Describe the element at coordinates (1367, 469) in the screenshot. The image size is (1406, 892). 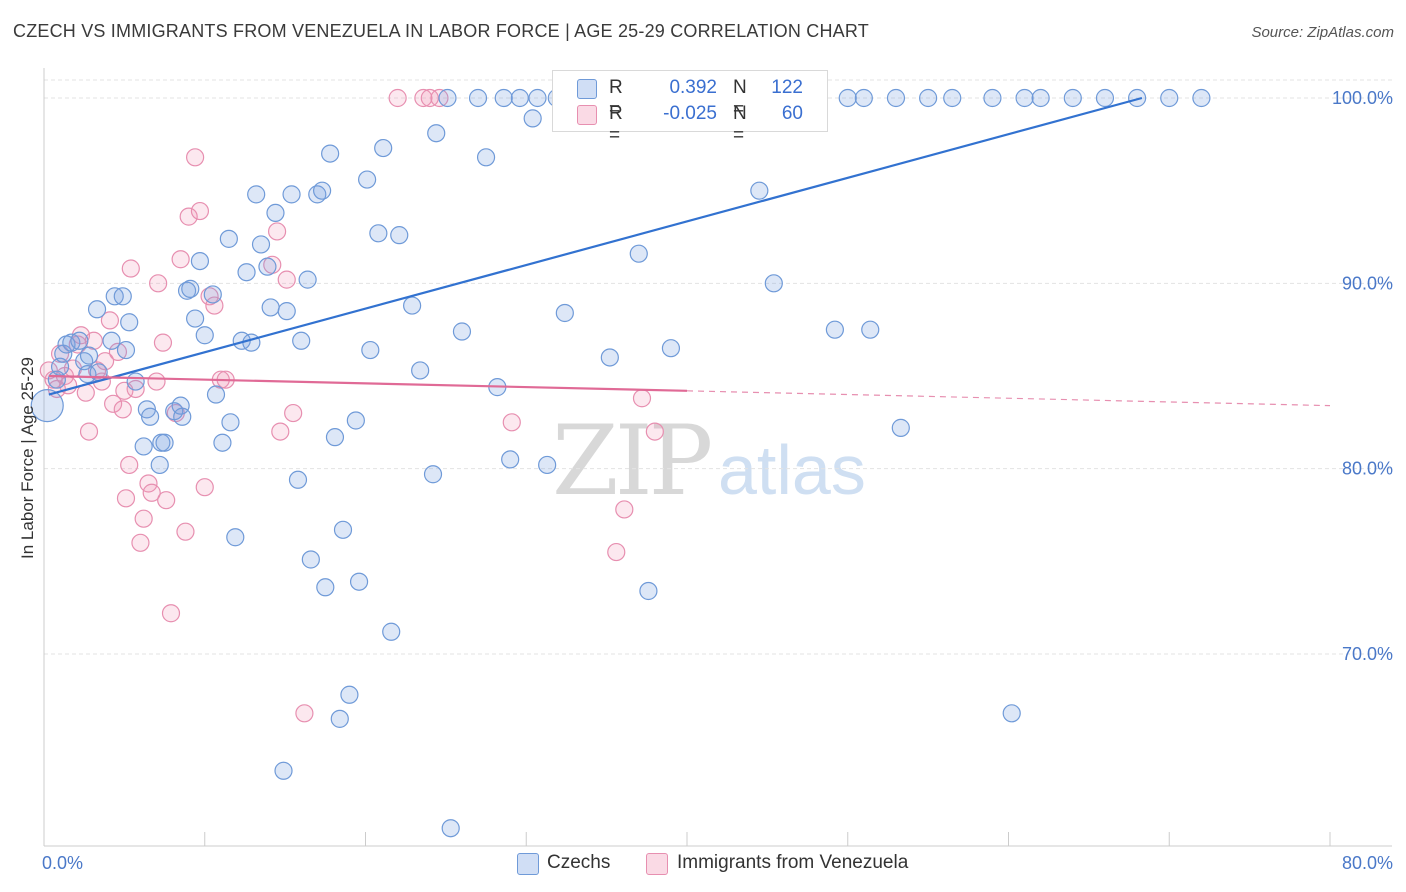
I see `y-tick-label: 80.0%` at that location.